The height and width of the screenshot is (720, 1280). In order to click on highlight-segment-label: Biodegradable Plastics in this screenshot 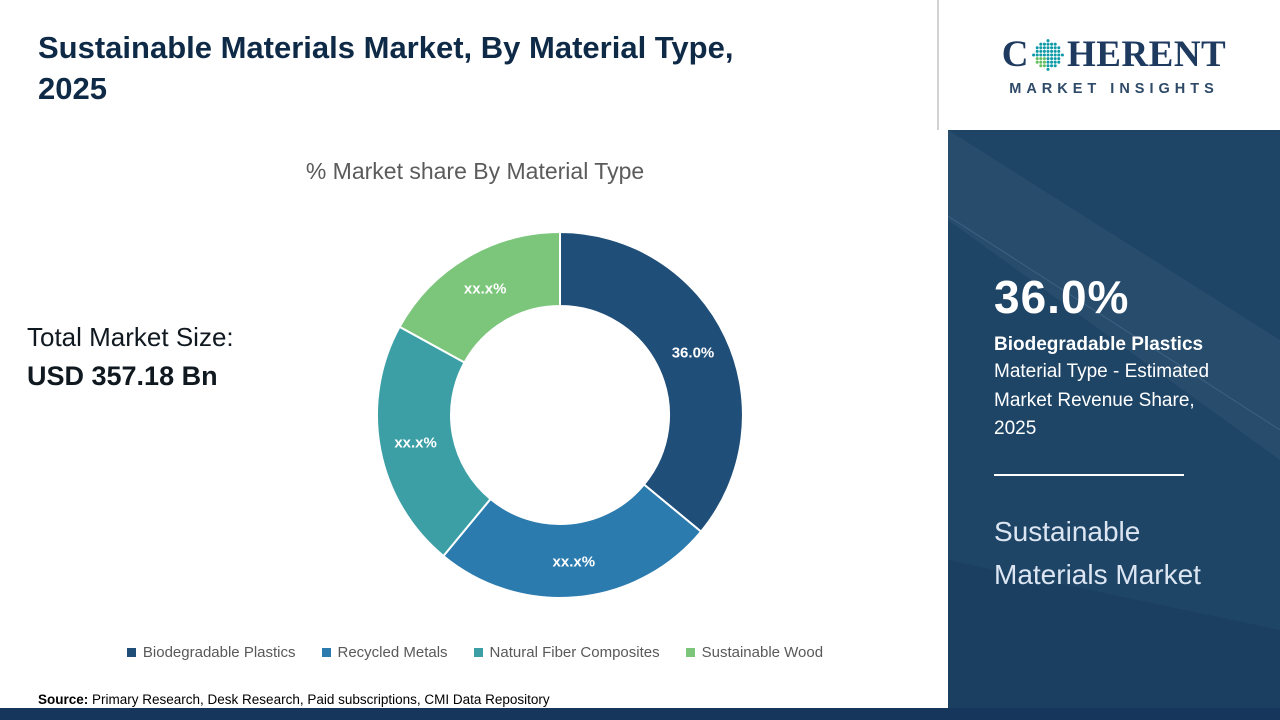, I will do `click(1099, 344)`.